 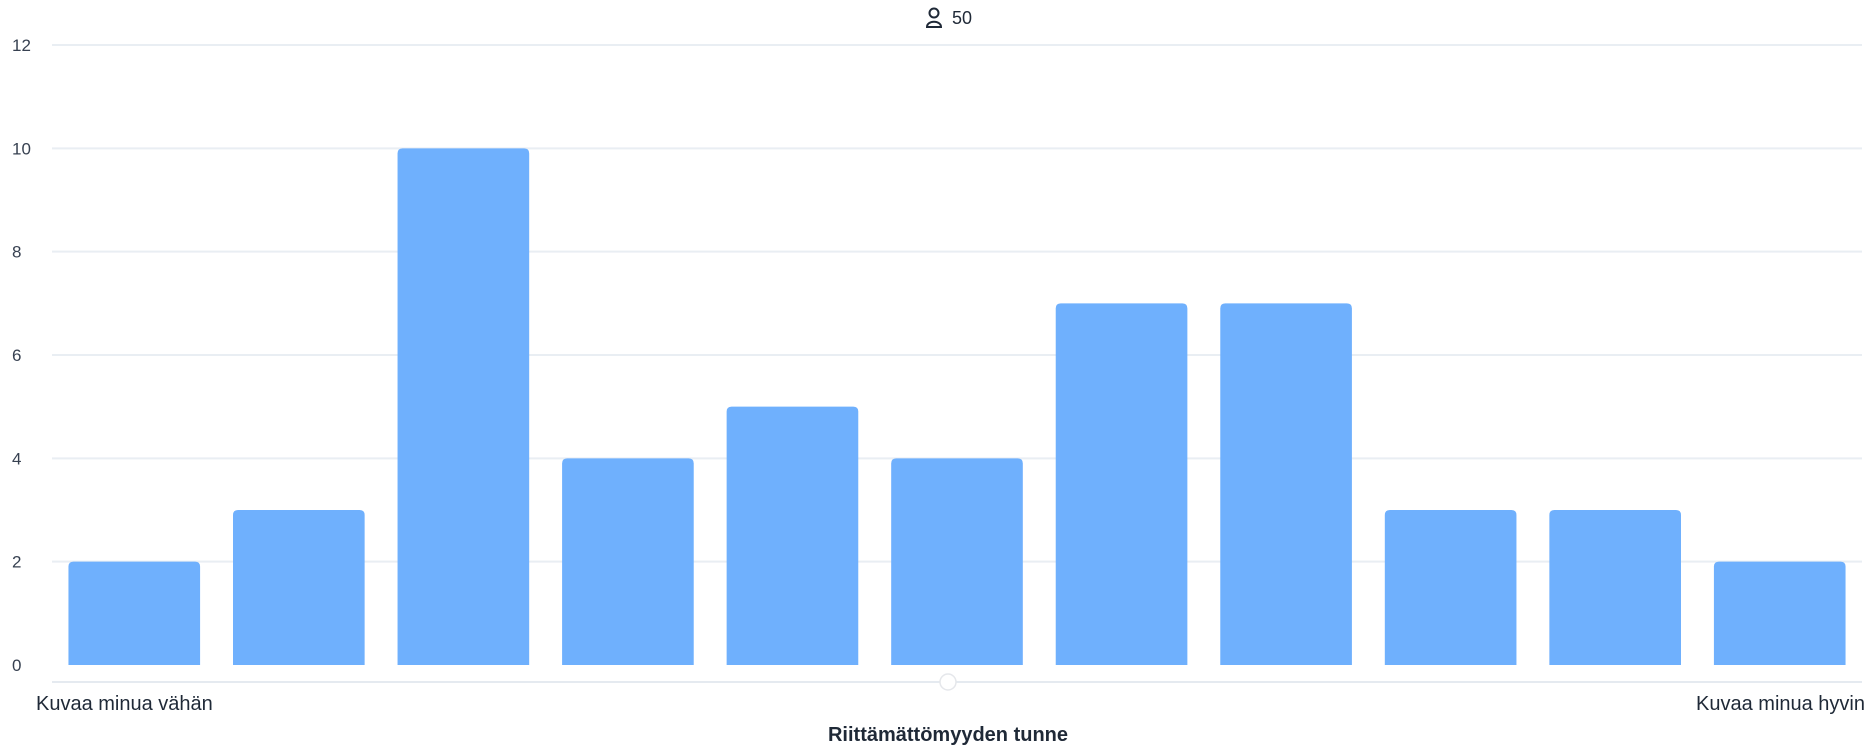 I want to click on y-tick-label: 10, so click(x=21, y=148).